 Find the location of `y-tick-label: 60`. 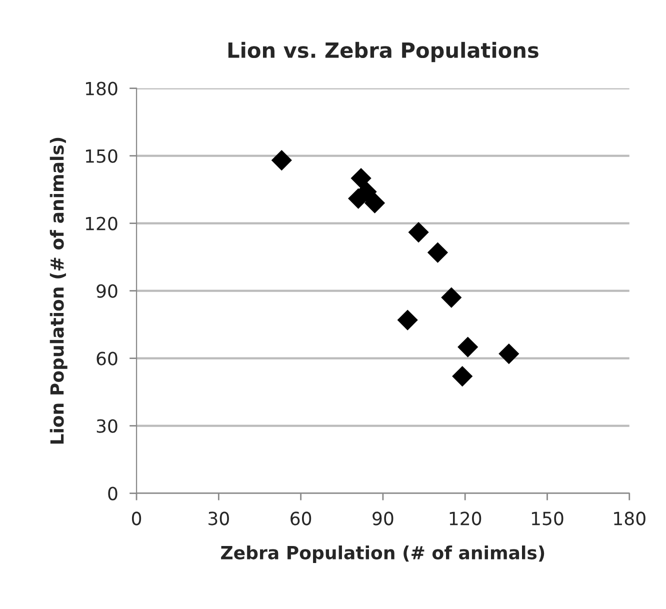

y-tick-label: 60 is located at coordinates (107, 359).